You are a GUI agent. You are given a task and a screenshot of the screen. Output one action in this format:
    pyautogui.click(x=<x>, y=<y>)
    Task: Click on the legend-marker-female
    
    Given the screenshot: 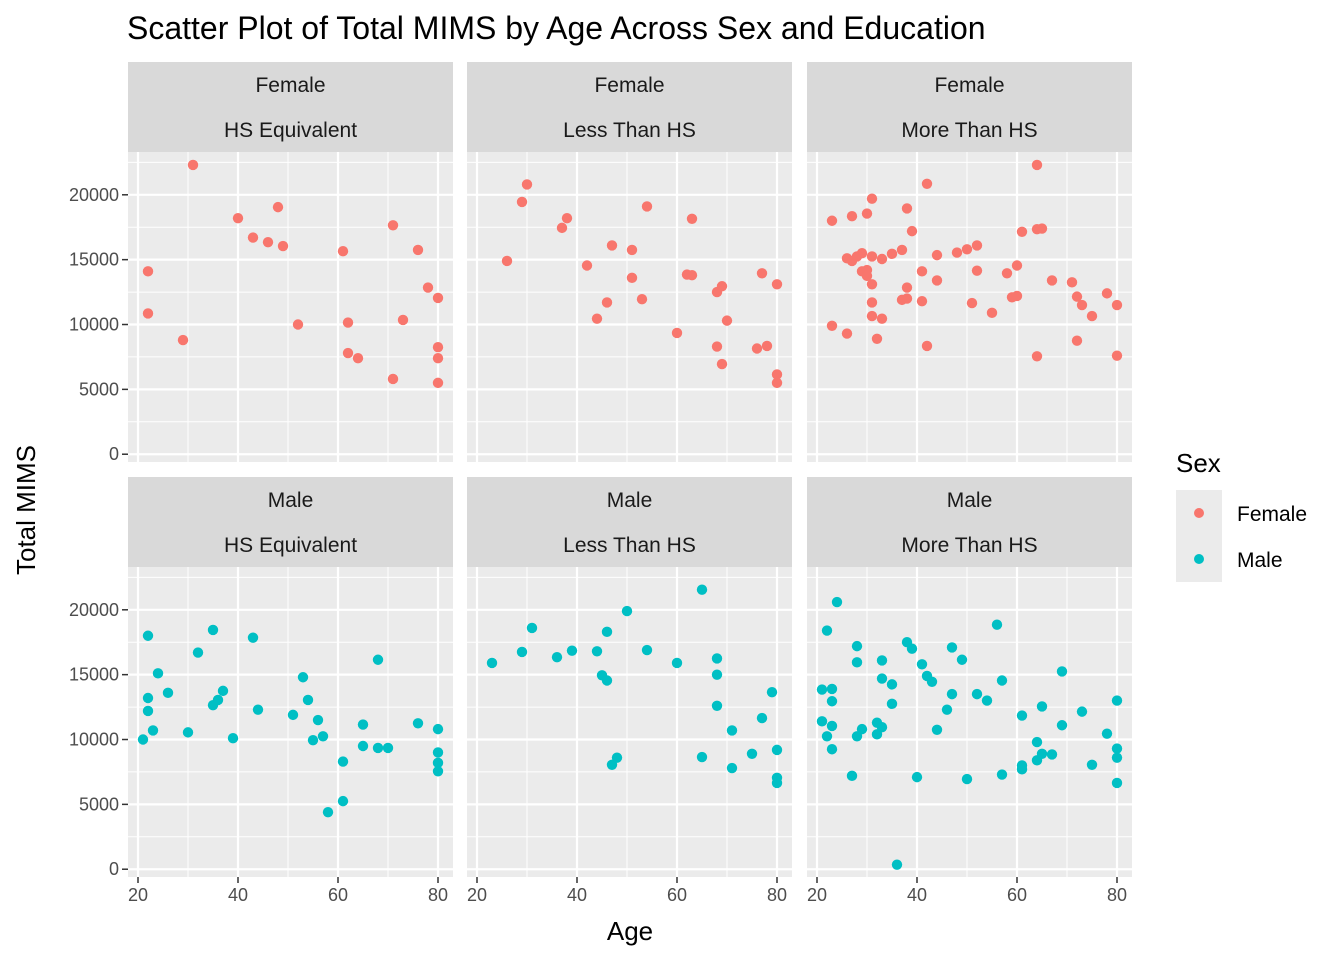 What is the action you would take?
    pyautogui.click(x=1199, y=513)
    